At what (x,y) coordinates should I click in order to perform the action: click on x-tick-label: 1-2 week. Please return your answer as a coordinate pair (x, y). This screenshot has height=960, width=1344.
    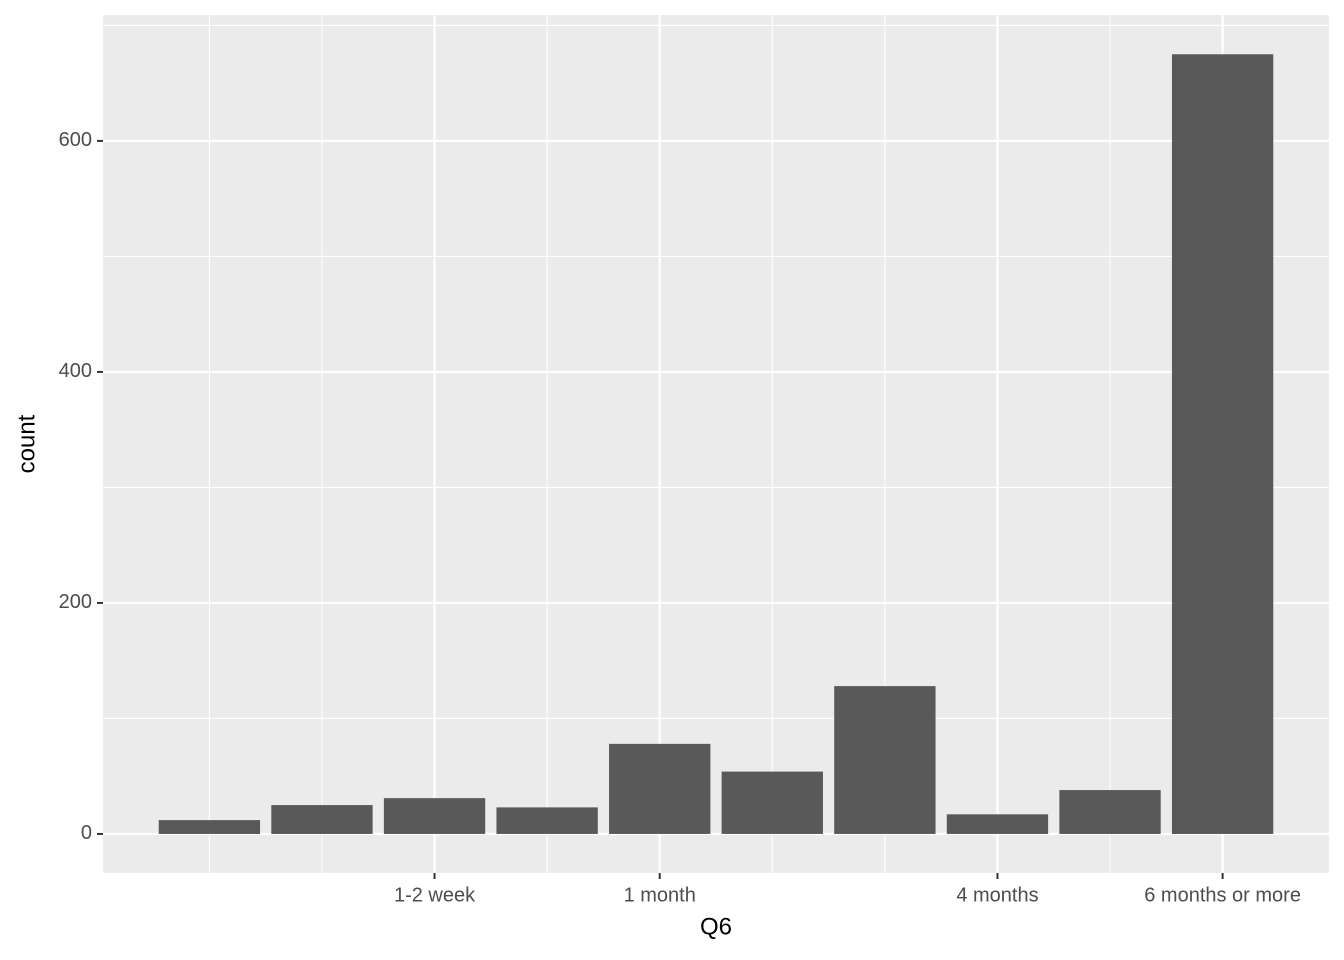
    Looking at the image, I should click on (435, 895).